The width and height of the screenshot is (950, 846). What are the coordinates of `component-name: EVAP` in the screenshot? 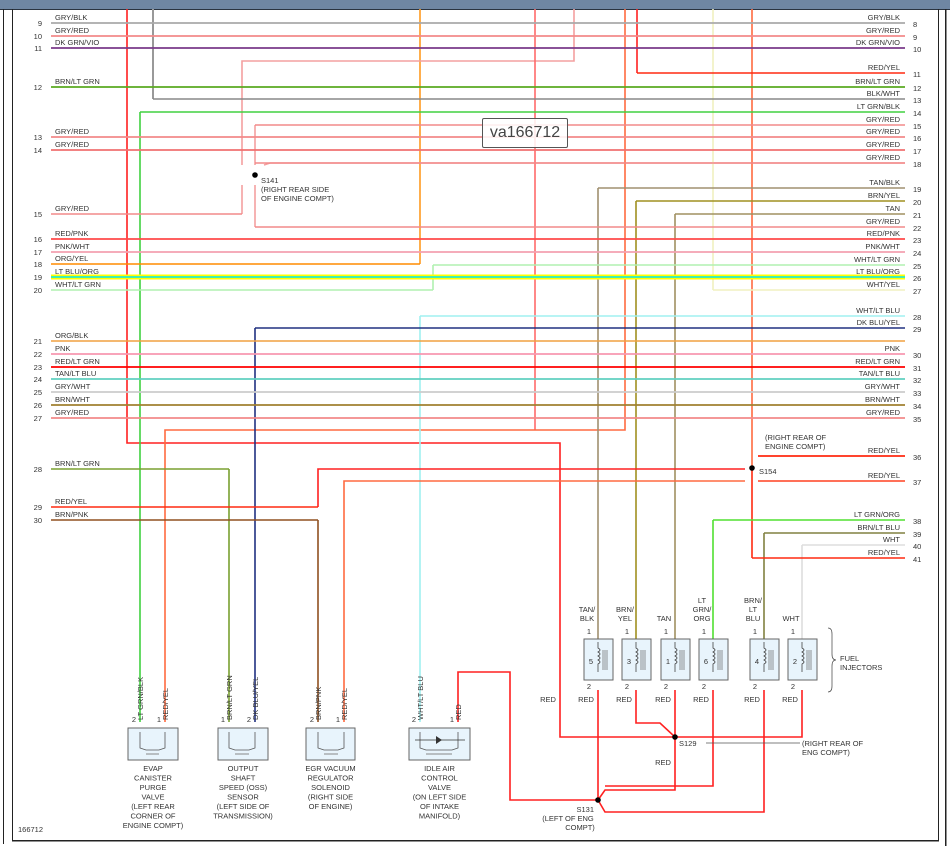 It's located at (152, 768).